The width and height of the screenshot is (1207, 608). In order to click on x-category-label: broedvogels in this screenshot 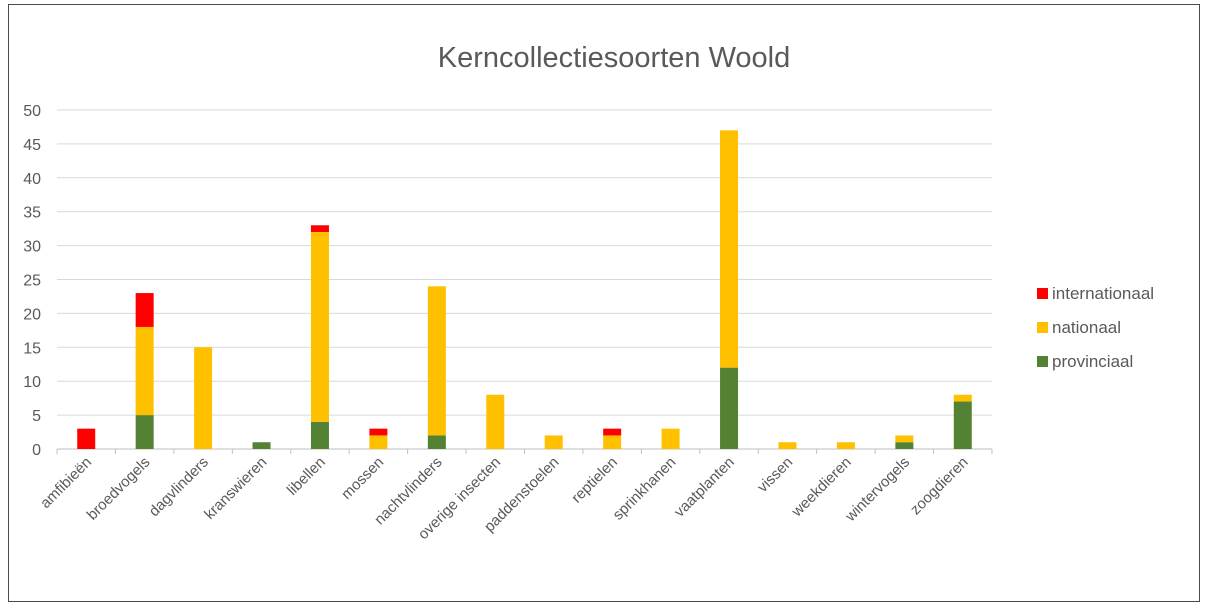, I will do `click(119, 489)`.